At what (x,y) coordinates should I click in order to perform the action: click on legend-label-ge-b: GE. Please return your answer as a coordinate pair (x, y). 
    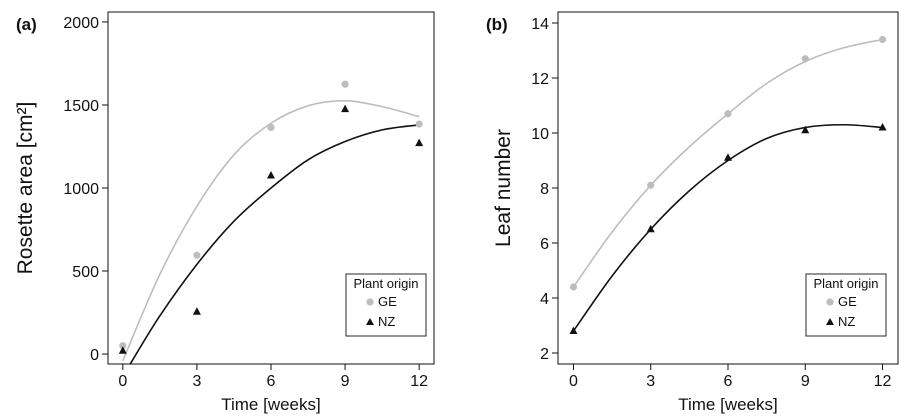
    Looking at the image, I should click on (847, 301).